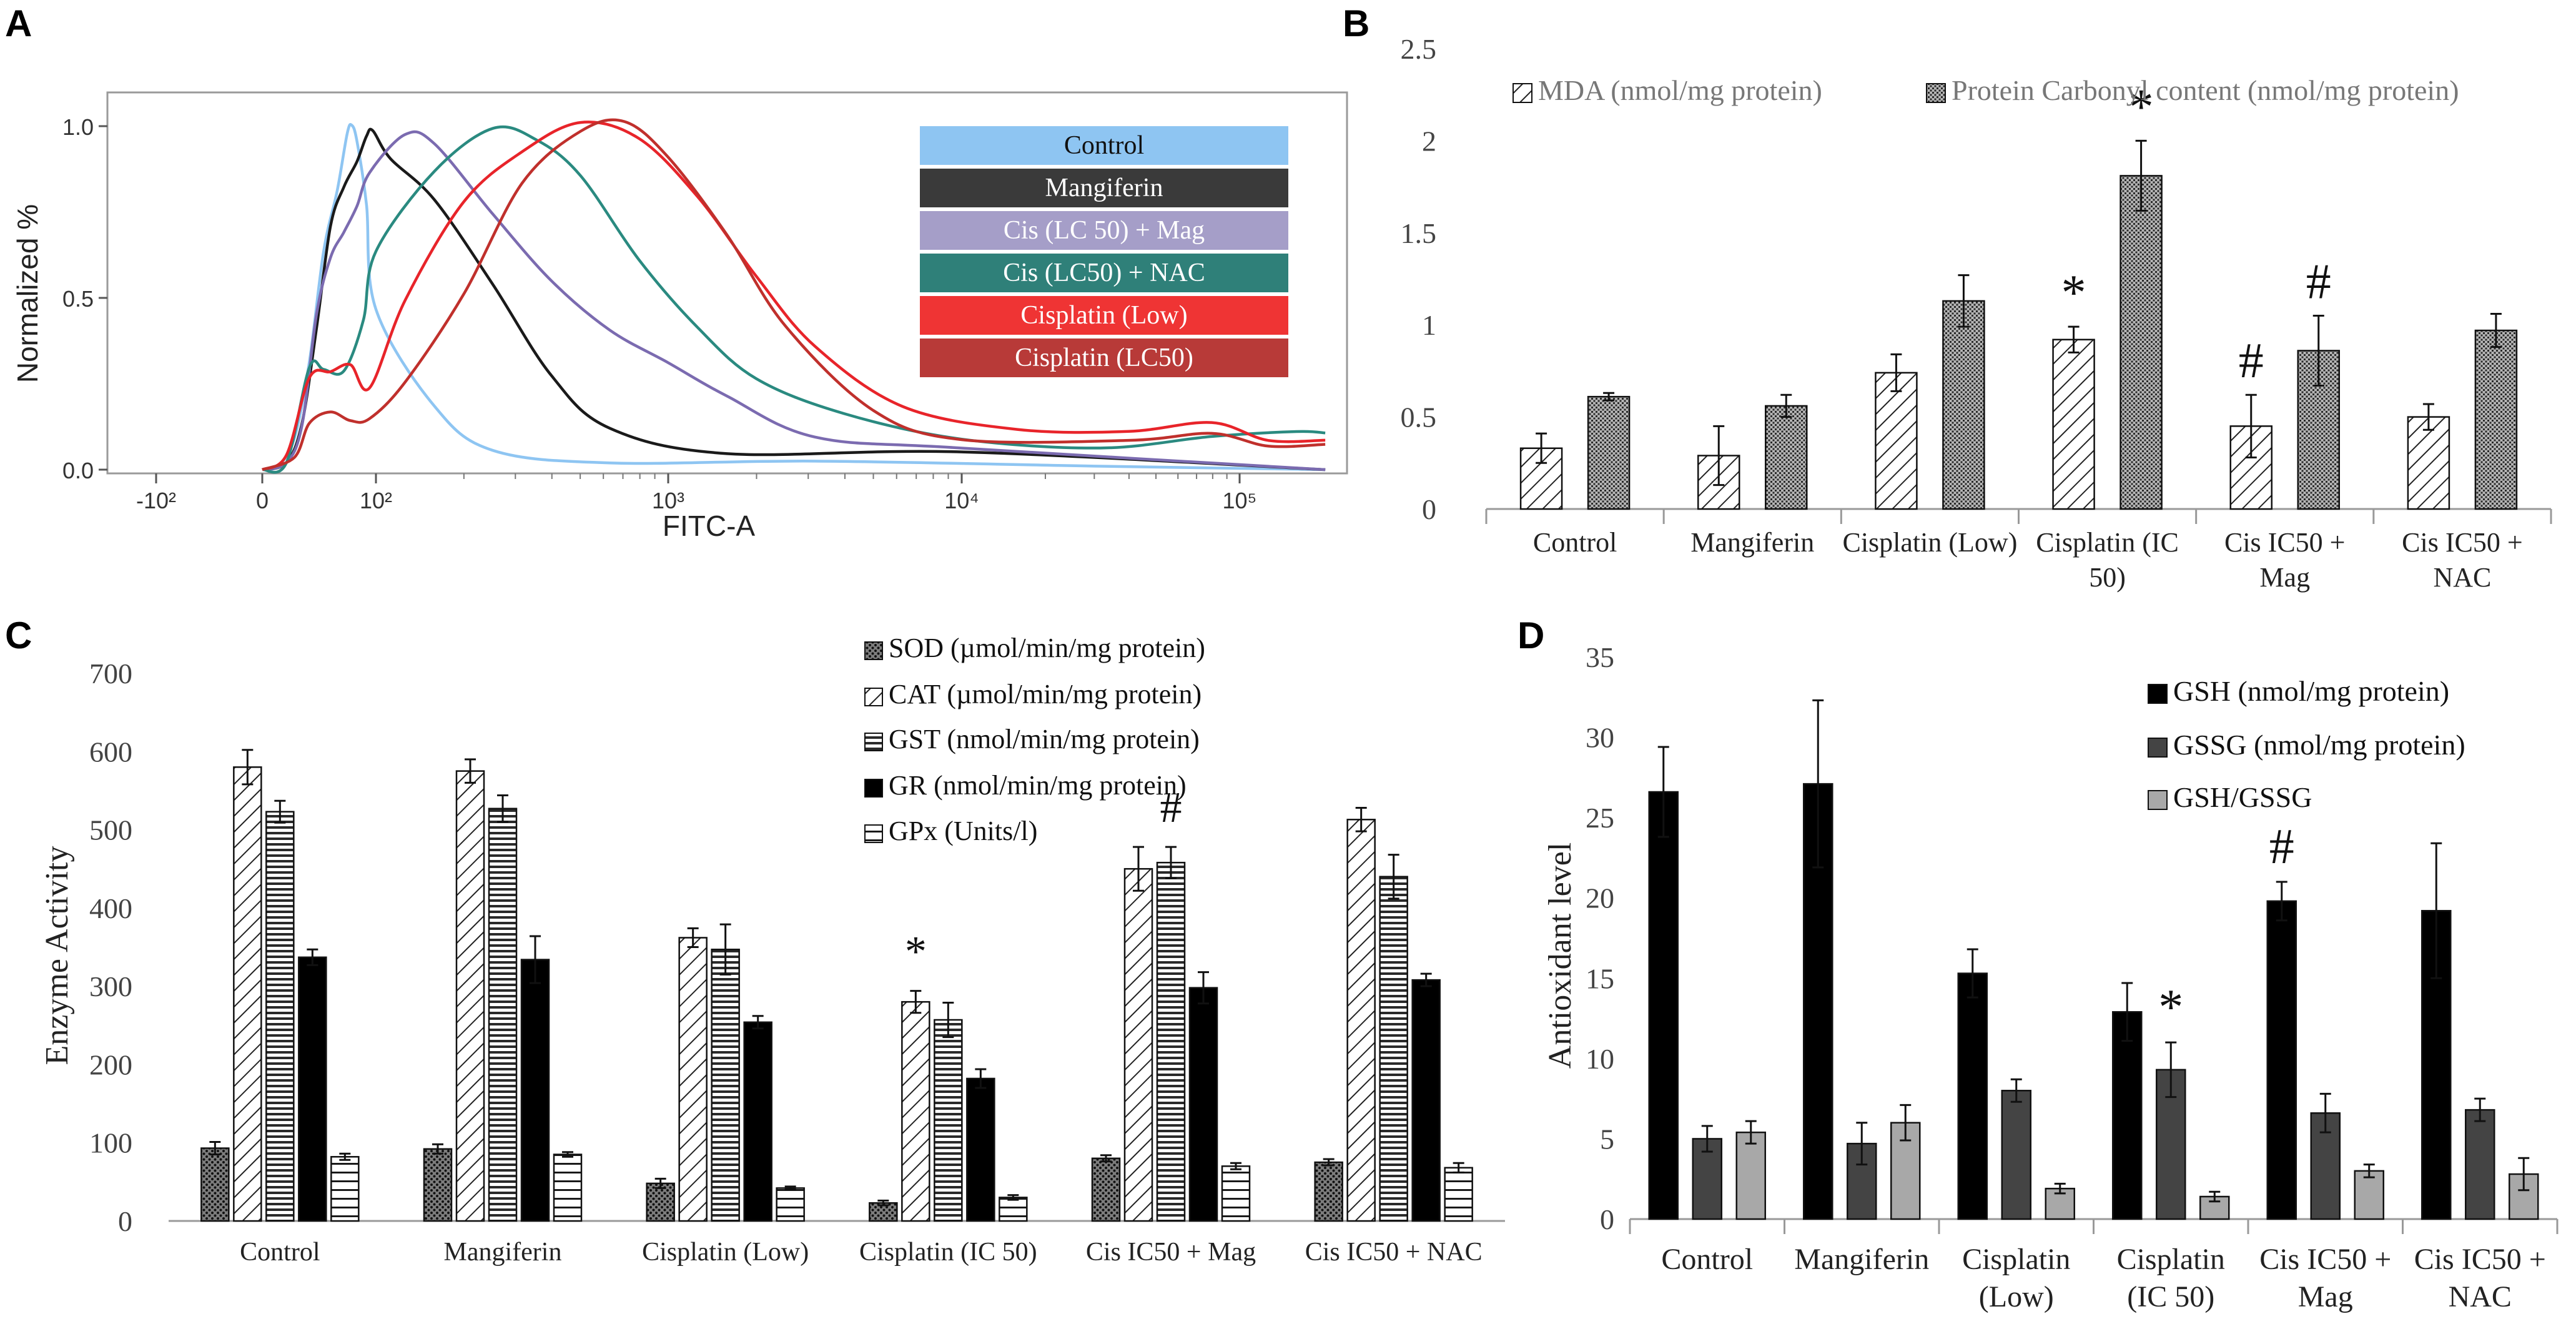 The width and height of the screenshot is (2576, 1319). Describe the element at coordinates (1104, 273) in the screenshot. I see `panel-a-legend-swatch-cis-lc50-nac` at that location.